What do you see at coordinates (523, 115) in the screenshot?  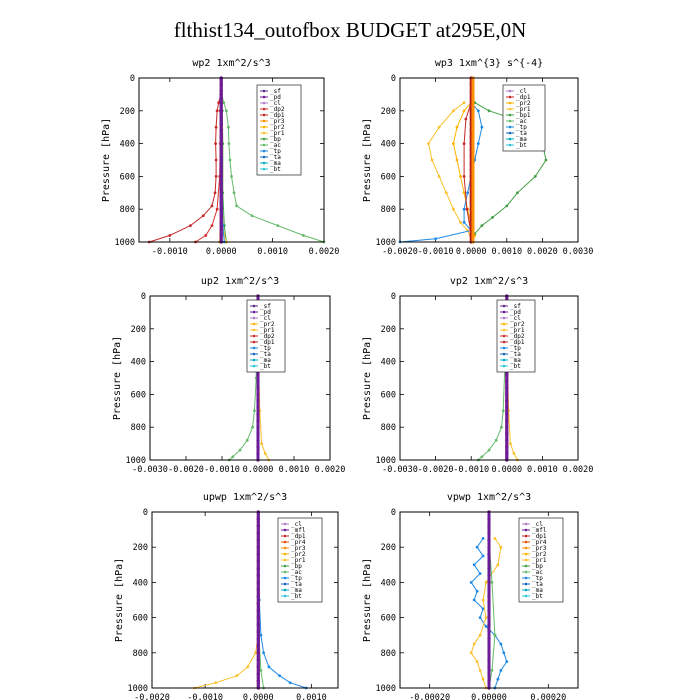 I see `legend-entry: _bp1` at bounding box center [523, 115].